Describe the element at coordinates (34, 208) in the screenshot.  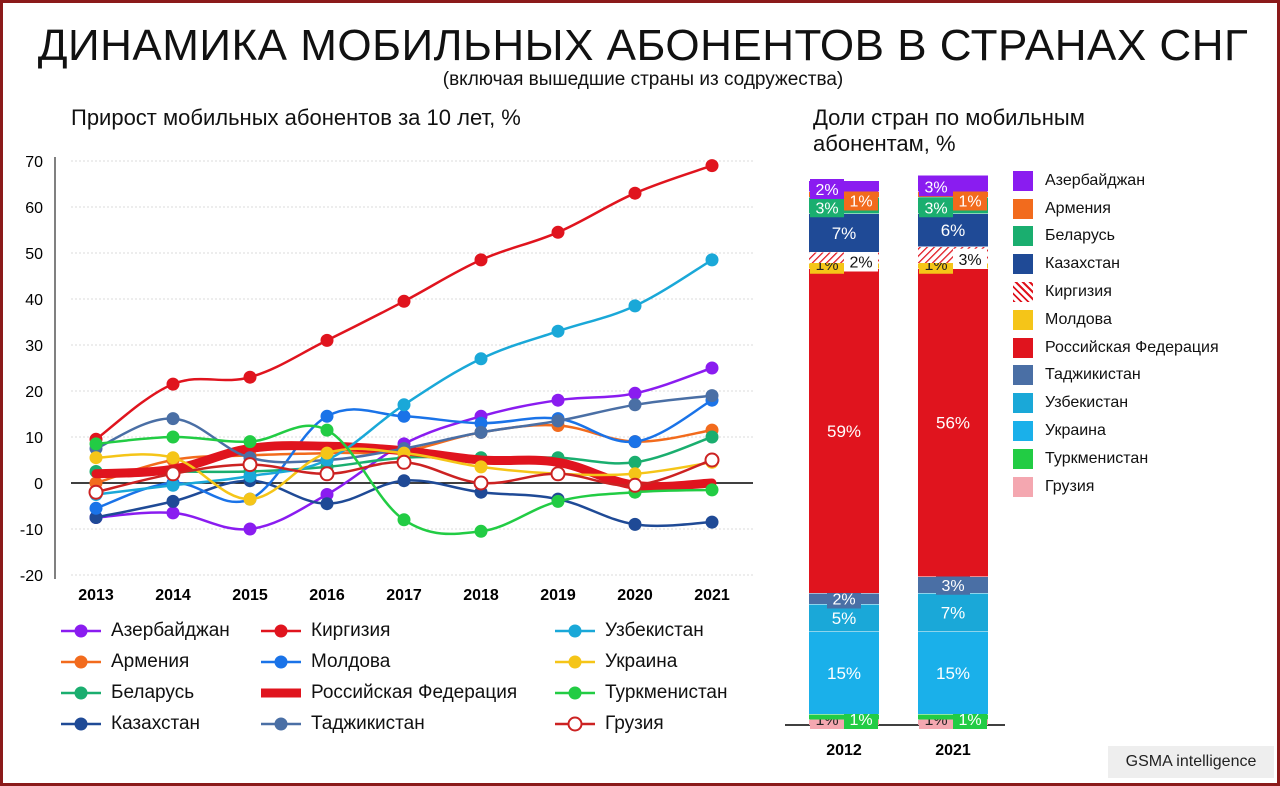
I see `y-tick-label: 60` at that location.